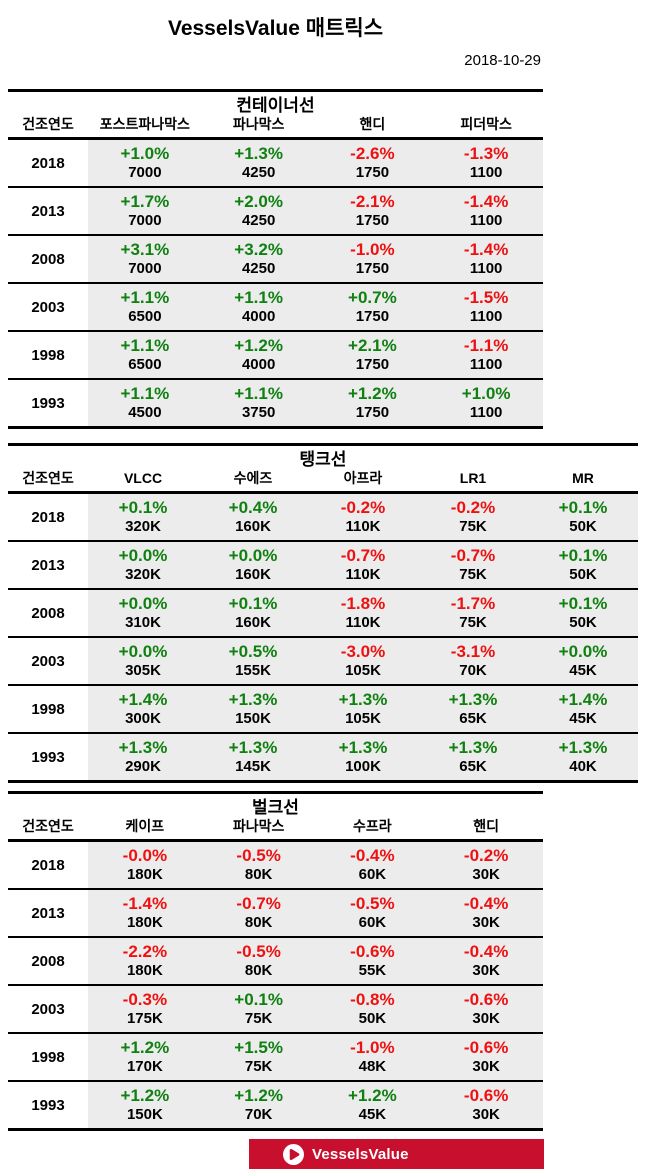 This screenshot has height=1169, width=650. I want to click on year-column-header: 건조연도, so click(48, 124).